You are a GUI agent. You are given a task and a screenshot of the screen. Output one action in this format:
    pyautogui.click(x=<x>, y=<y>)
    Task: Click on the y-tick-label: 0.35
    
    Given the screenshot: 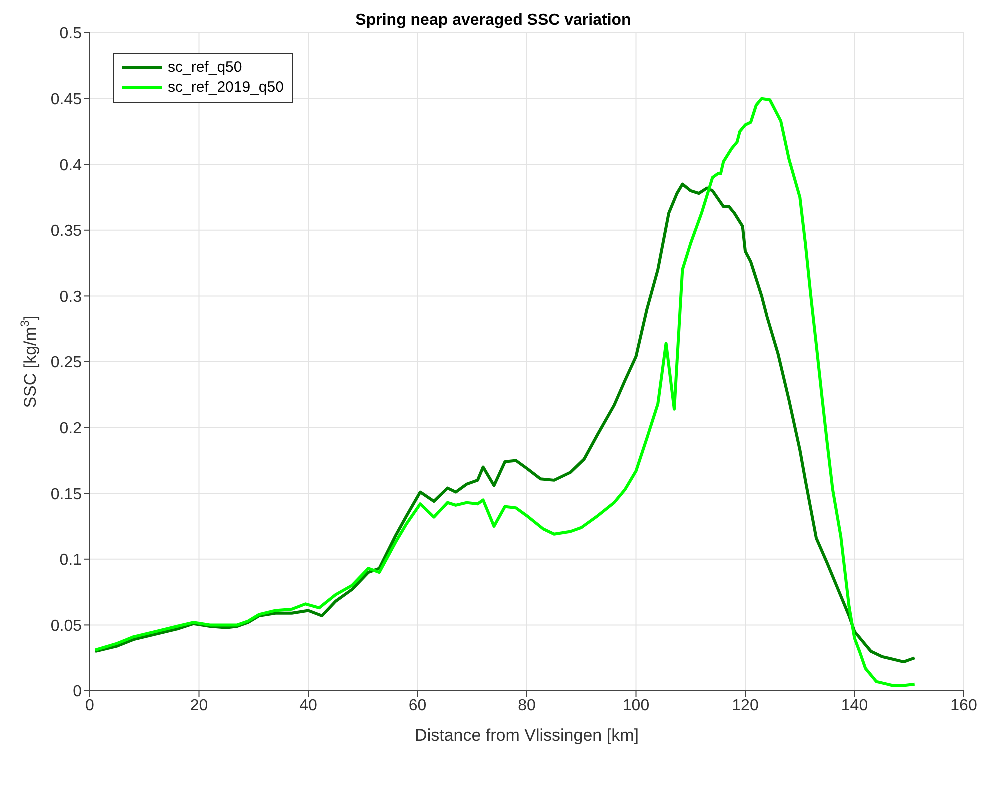 What is the action you would take?
    pyautogui.click(x=66, y=231)
    